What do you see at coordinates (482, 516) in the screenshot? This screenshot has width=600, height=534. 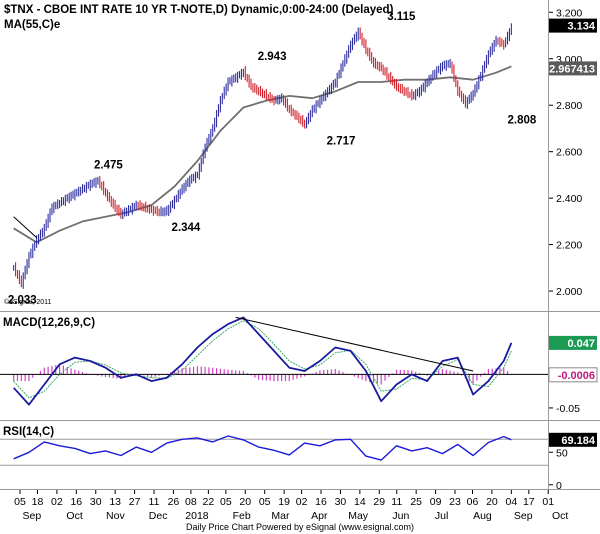 I see `x-month-label: Aug` at bounding box center [482, 516].